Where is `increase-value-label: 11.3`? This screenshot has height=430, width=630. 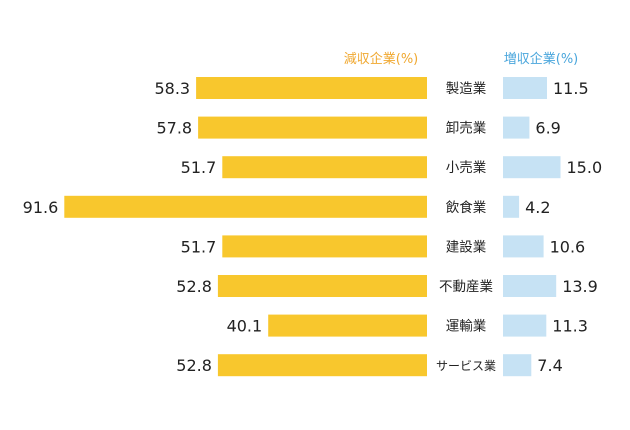
increase-value-label: 11.3 is located at coordinates (570, 326).